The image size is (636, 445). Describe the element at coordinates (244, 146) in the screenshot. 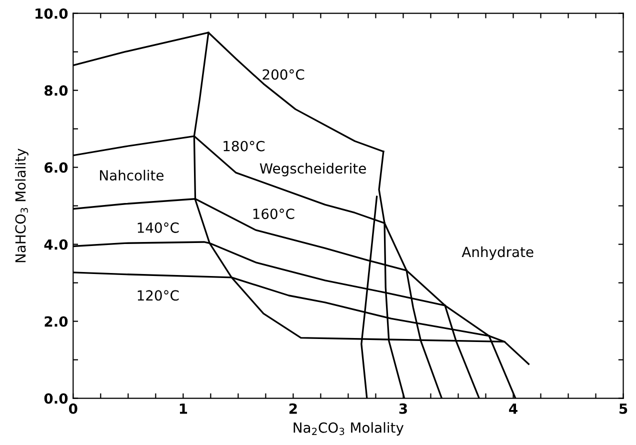

I see `annotation: 180°C` at that location.